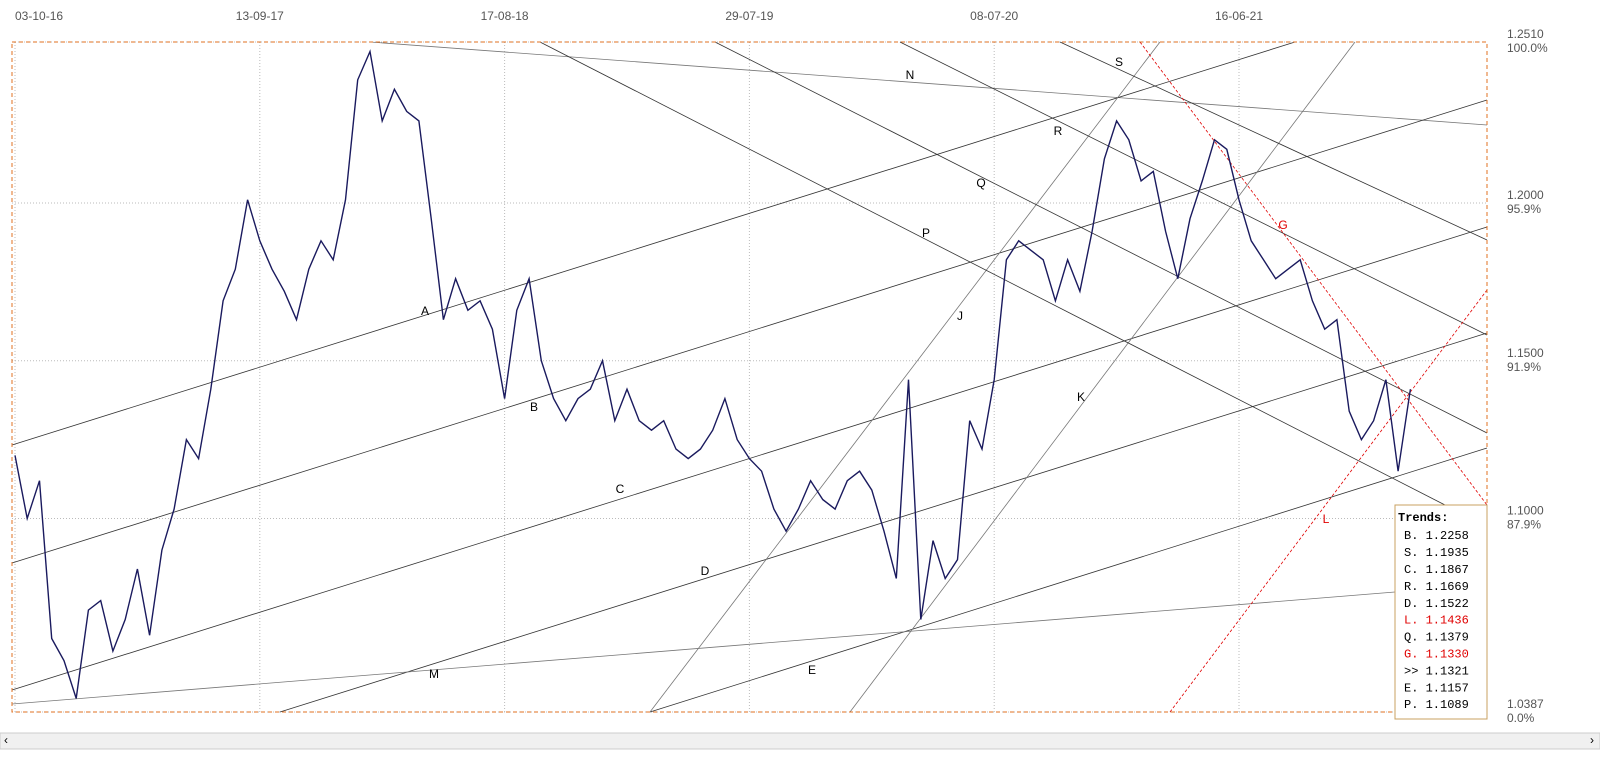  I want to click on trends-item: D. 1.1522, so click(1436, 604).